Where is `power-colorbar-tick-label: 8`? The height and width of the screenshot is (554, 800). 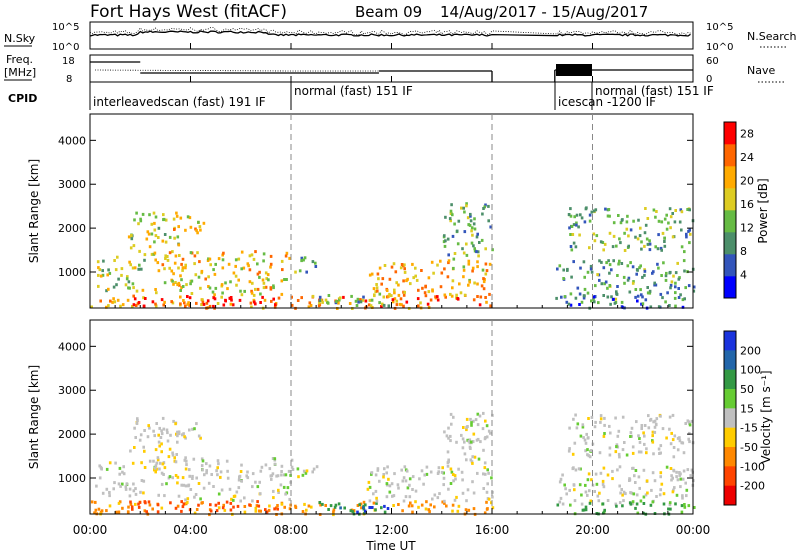
power-colorbar-tick-label: 8 is located at coordinates (743, 251).